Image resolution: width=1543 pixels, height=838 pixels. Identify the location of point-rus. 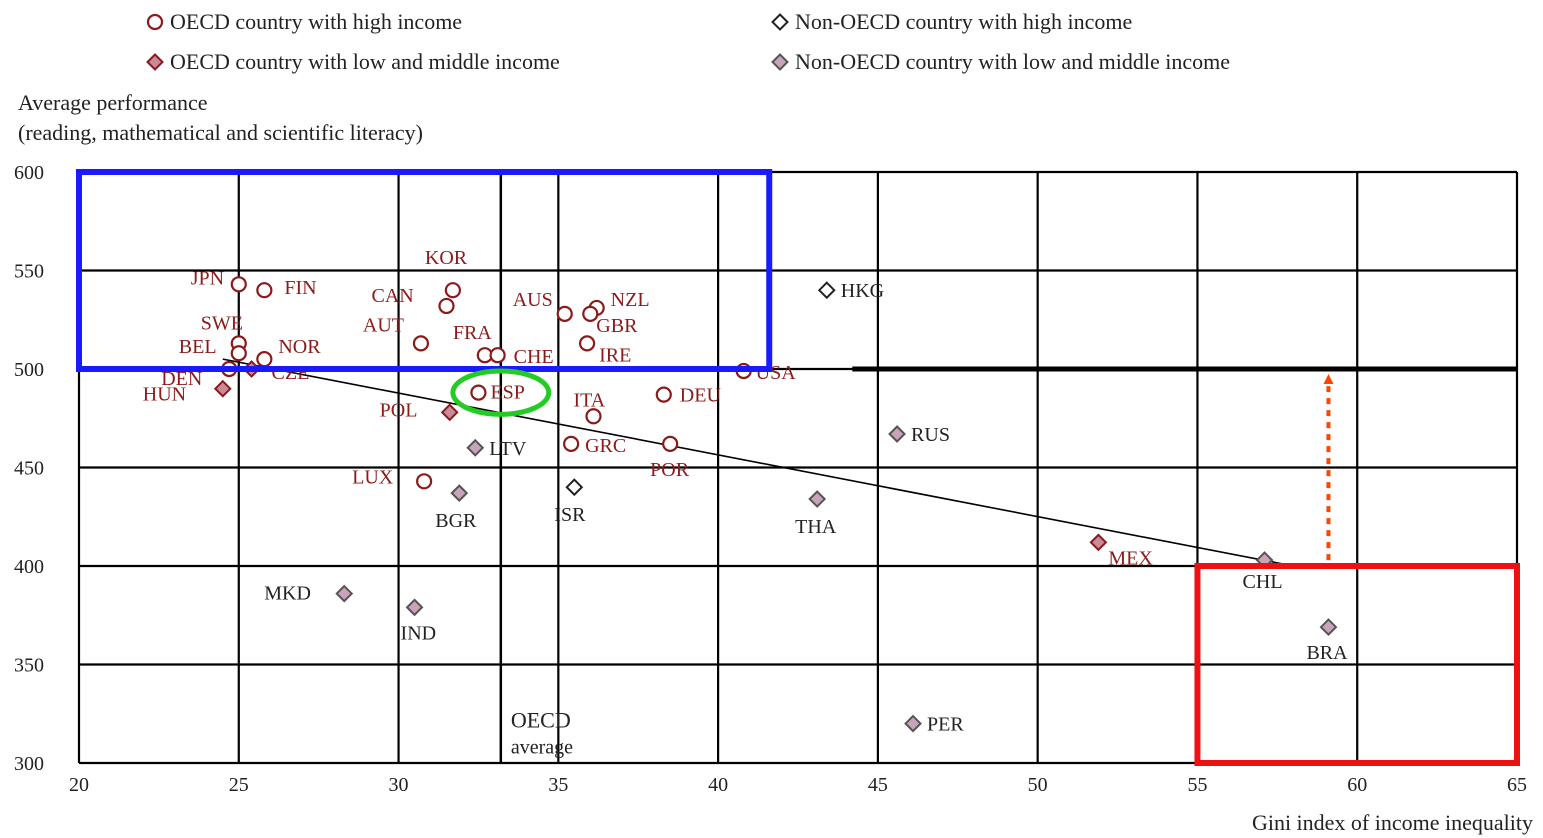
(897, 434).